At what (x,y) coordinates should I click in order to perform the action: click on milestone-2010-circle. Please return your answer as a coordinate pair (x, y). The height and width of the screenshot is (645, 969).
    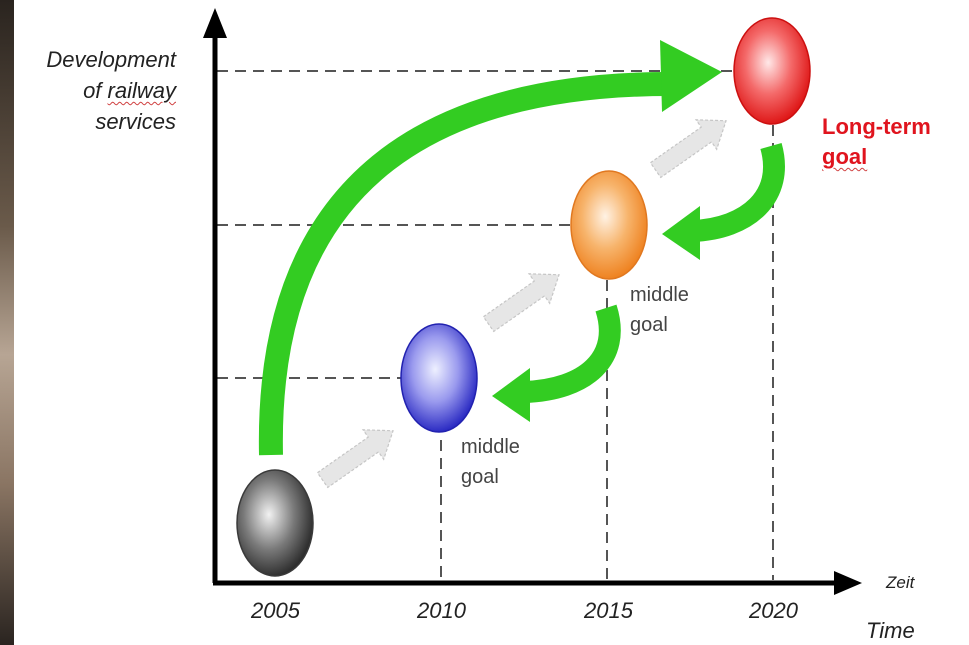
    Looking at the image, I should click on (439, 378).